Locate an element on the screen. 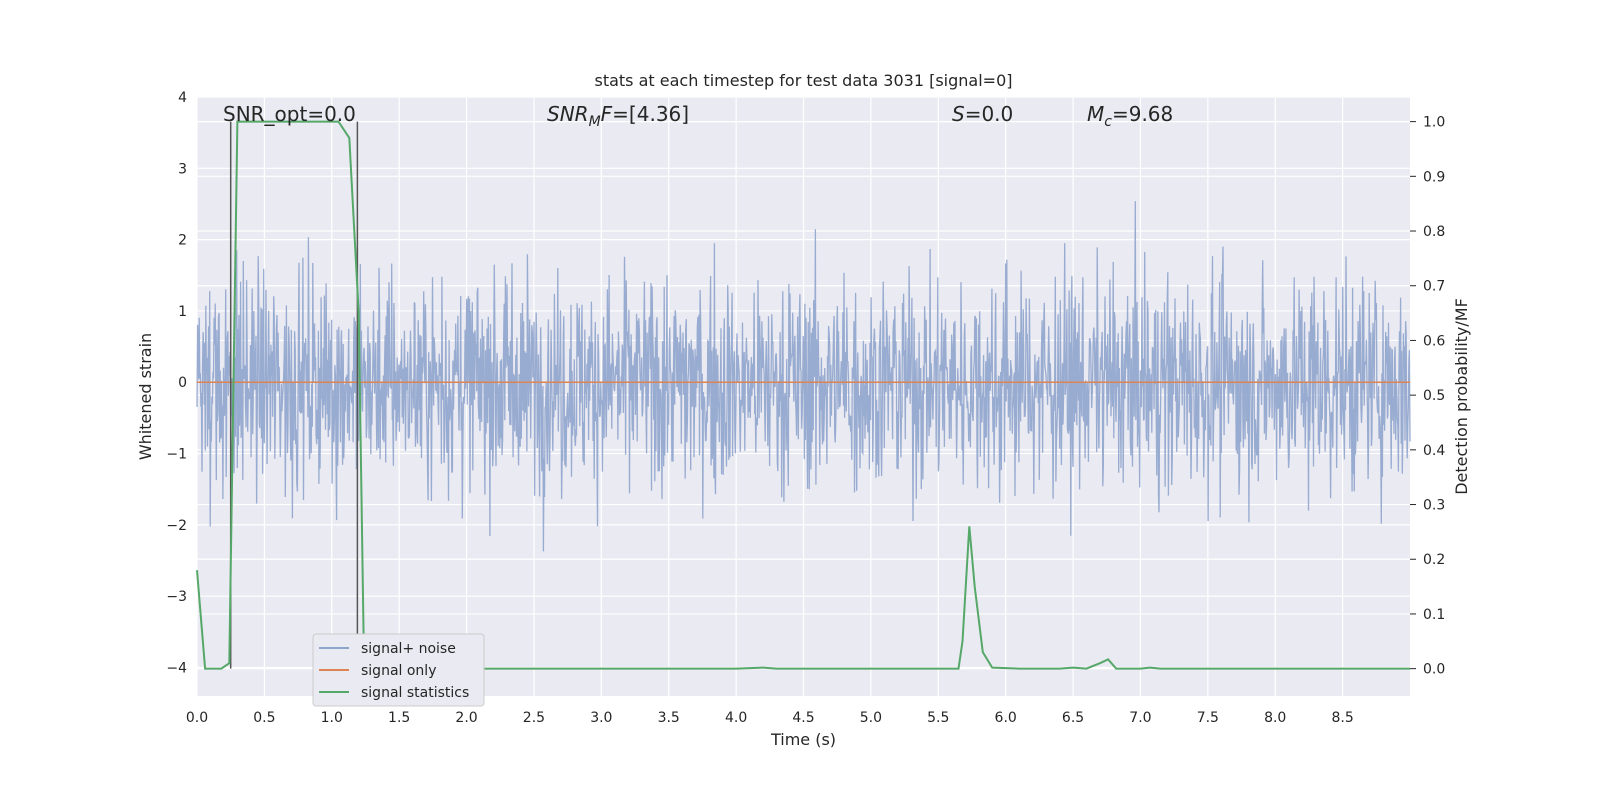 The image size is (1600, 800). annotation-s: S=0.0 is located at coordinates (982, 114).